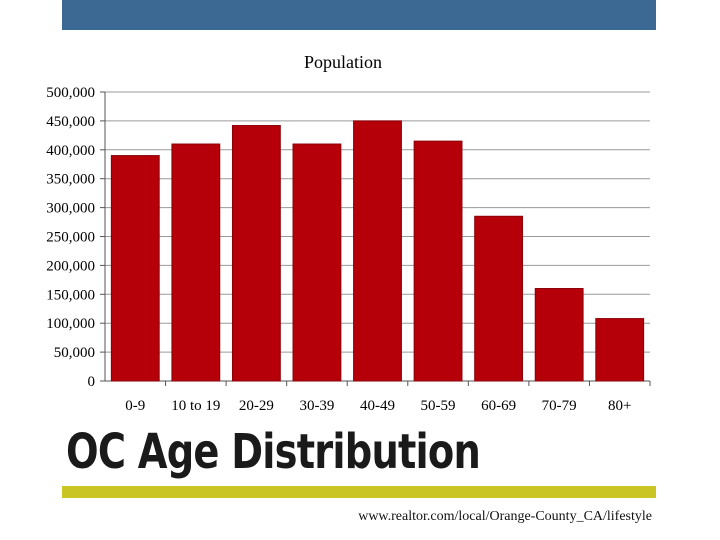  What do you see at coordinates (359, 15) in the screenshot?
I see `header-bar` at bounding box center [359, 15].